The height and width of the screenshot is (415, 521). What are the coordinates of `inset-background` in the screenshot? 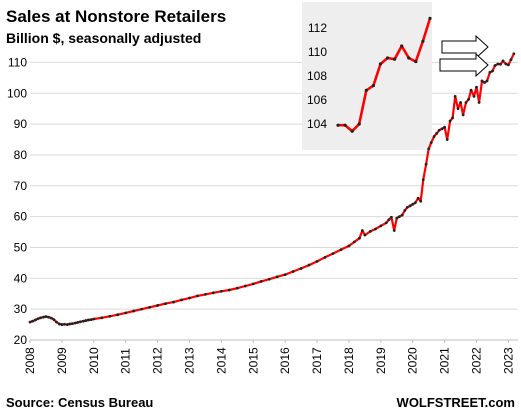 It's located at (367, 76).